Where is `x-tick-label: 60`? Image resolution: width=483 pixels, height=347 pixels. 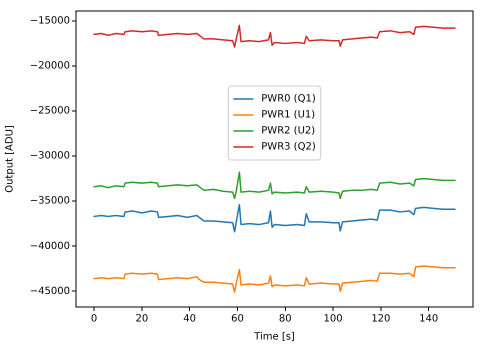
x-tick-label: 60 is located at coordinates (237, 319).